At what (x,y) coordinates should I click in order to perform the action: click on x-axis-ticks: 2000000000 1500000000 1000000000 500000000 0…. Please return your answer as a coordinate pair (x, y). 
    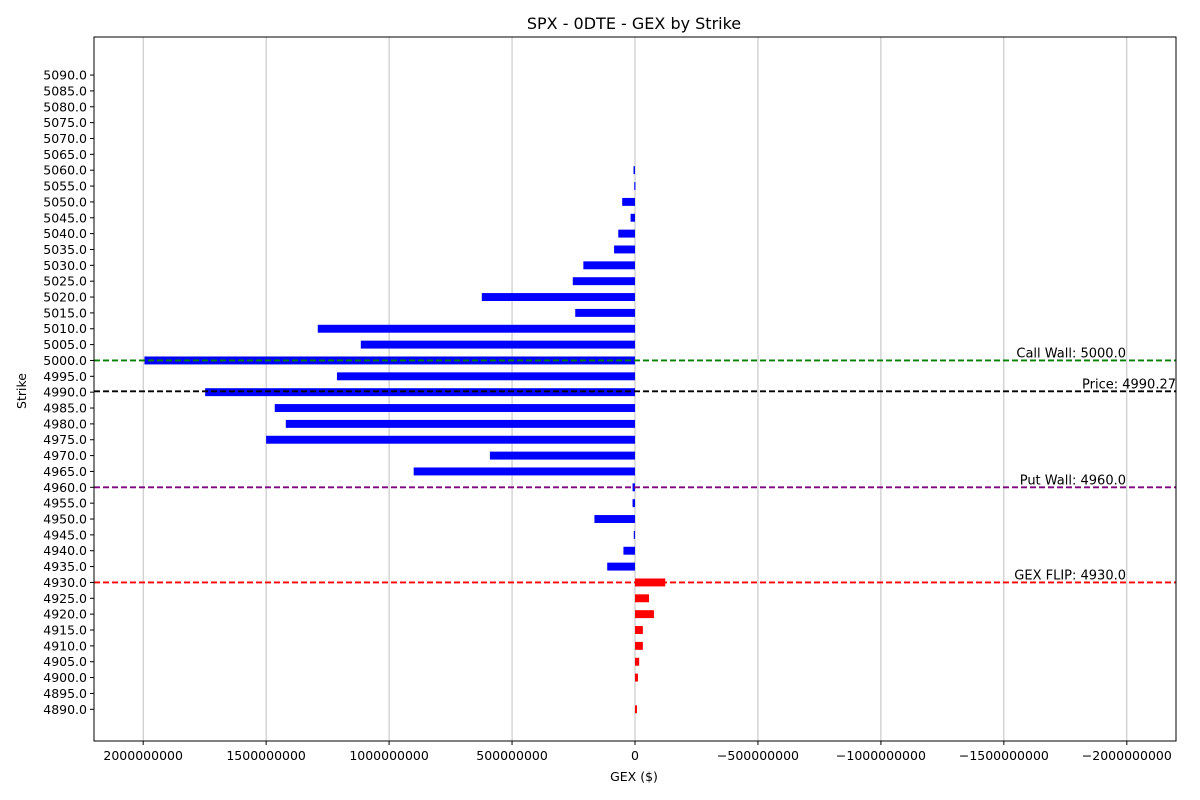
    Looking at the image, I should click on (637, 752).